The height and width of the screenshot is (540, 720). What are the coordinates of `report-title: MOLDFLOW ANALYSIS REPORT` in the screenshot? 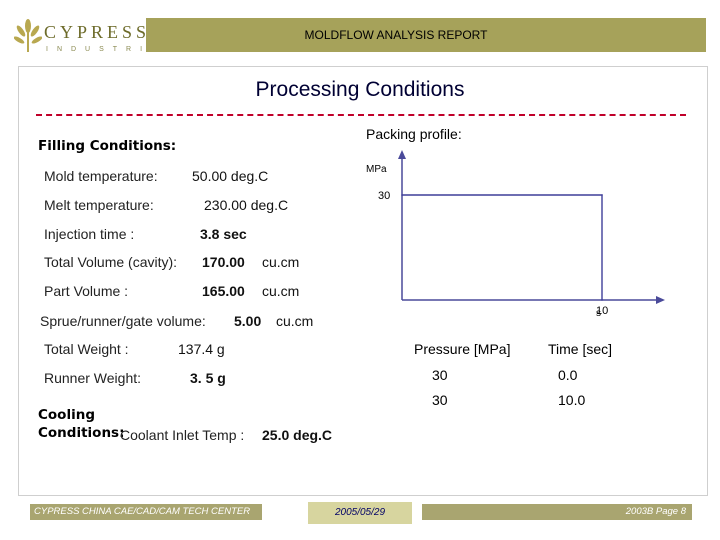 It's located at (396, 35).